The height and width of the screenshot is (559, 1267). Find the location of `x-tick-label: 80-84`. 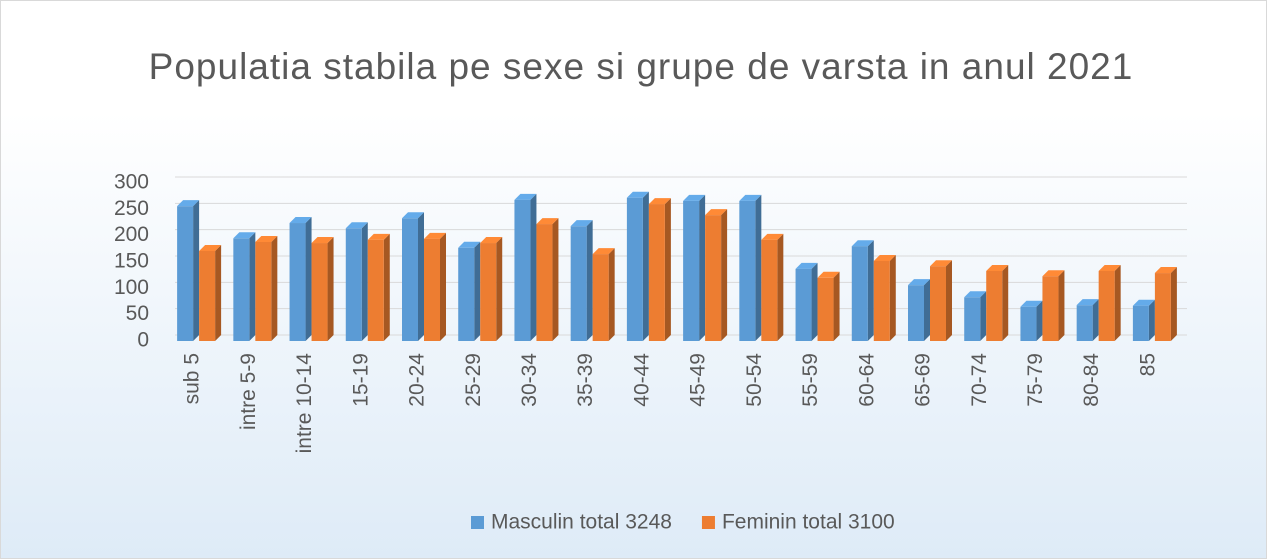

x-tick-label: 80-84 is located at coordinates (1091, 380).